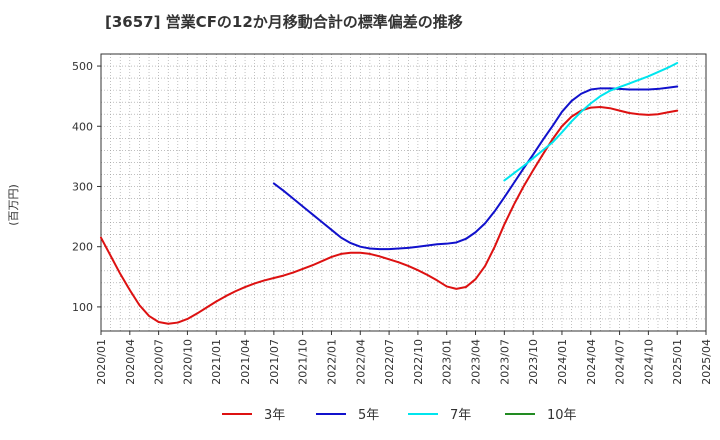 The width and height of the screenshot is (720, 440). What do you see at coordinates (274, 415) in the screenshot?
I see `legend-label: 3年` at bounding box center [274, 415].